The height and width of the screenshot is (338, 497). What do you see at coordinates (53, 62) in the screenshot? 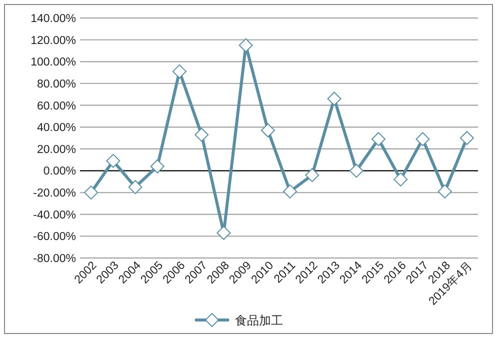
I see `y-tick-label: 100.00%` at bounding box center [53, 62].